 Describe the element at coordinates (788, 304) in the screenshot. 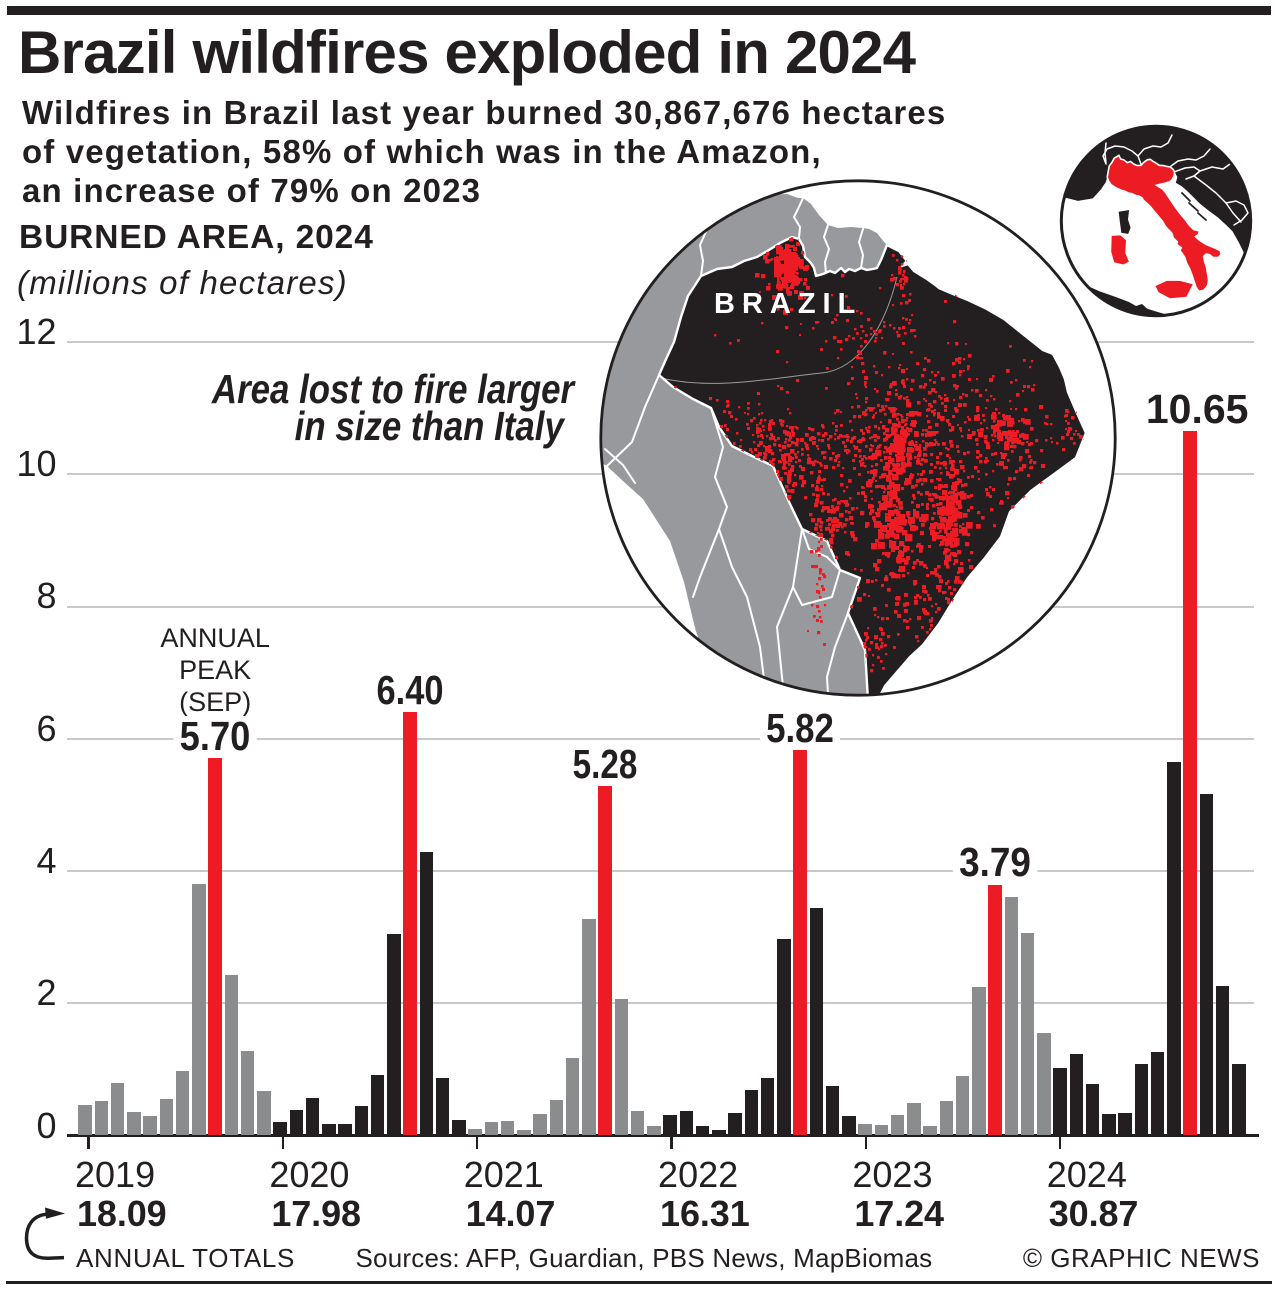

I see `svg-text: BRAZIL` at that location.